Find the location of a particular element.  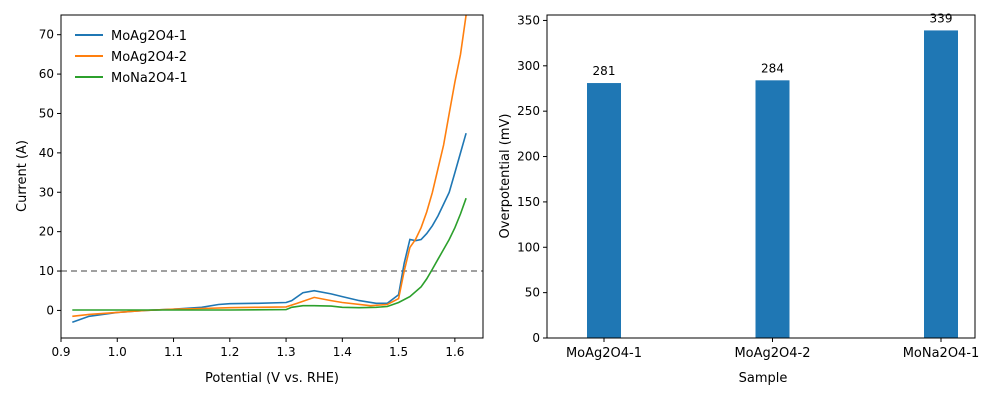

x-tick-label: 1.6 is located at coordinates (454, 352).